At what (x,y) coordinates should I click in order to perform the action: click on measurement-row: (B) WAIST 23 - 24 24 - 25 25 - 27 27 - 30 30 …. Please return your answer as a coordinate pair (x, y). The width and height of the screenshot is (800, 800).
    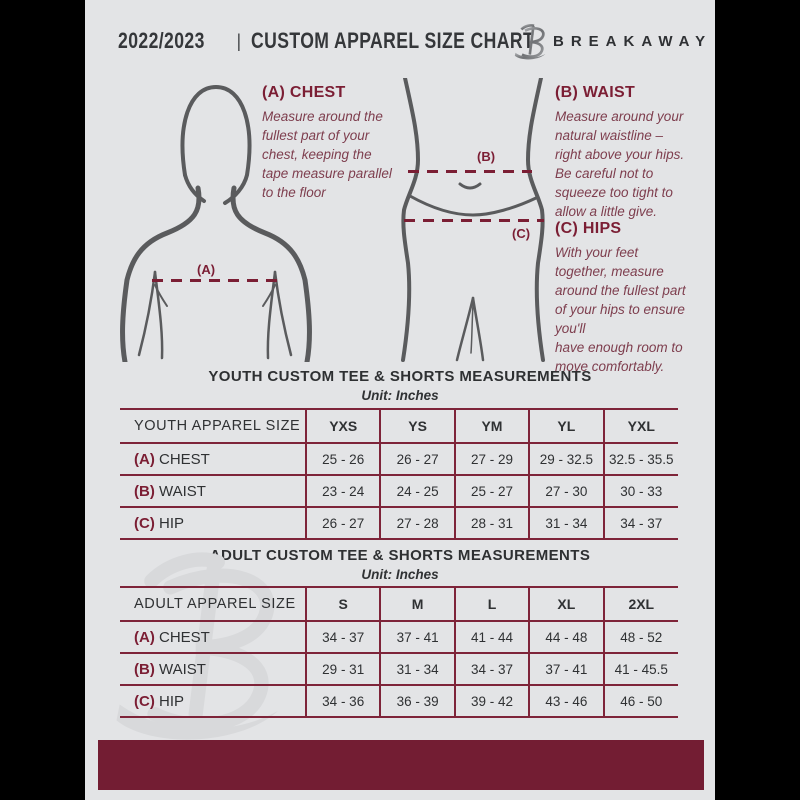
    Looking at the image, I should click on (399, 491).